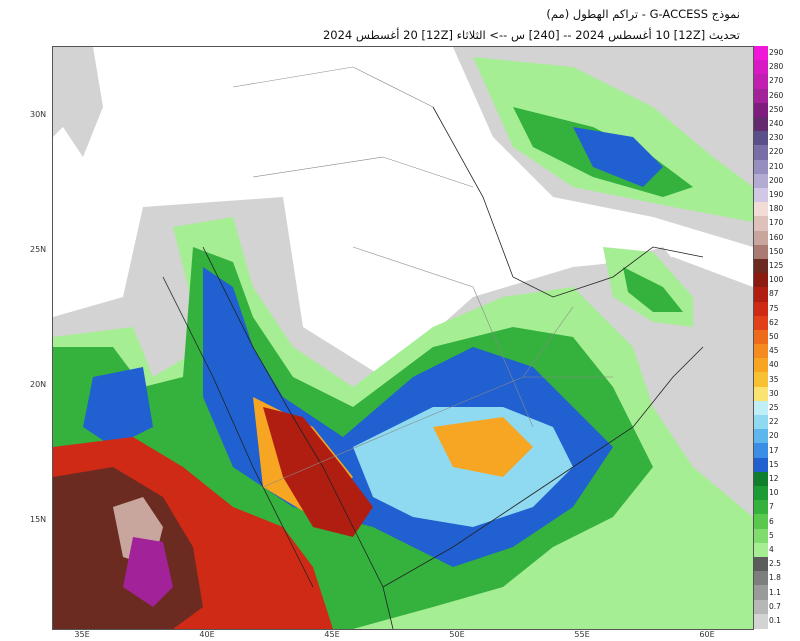  I want to click on lon-label: 40E, so click(207, 634).